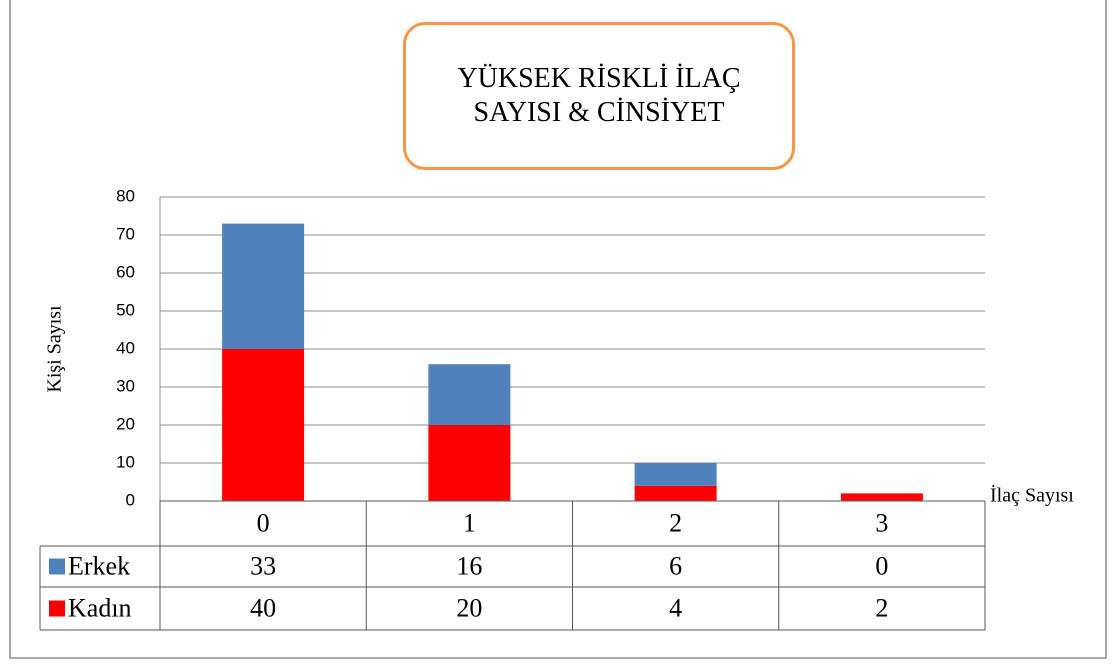 The height and width of the screenshot is (668, 1117). What do you see at coordinates (263, 565) in the screenshot?
I see `table-value: 33` at bounding box center [263, 565].